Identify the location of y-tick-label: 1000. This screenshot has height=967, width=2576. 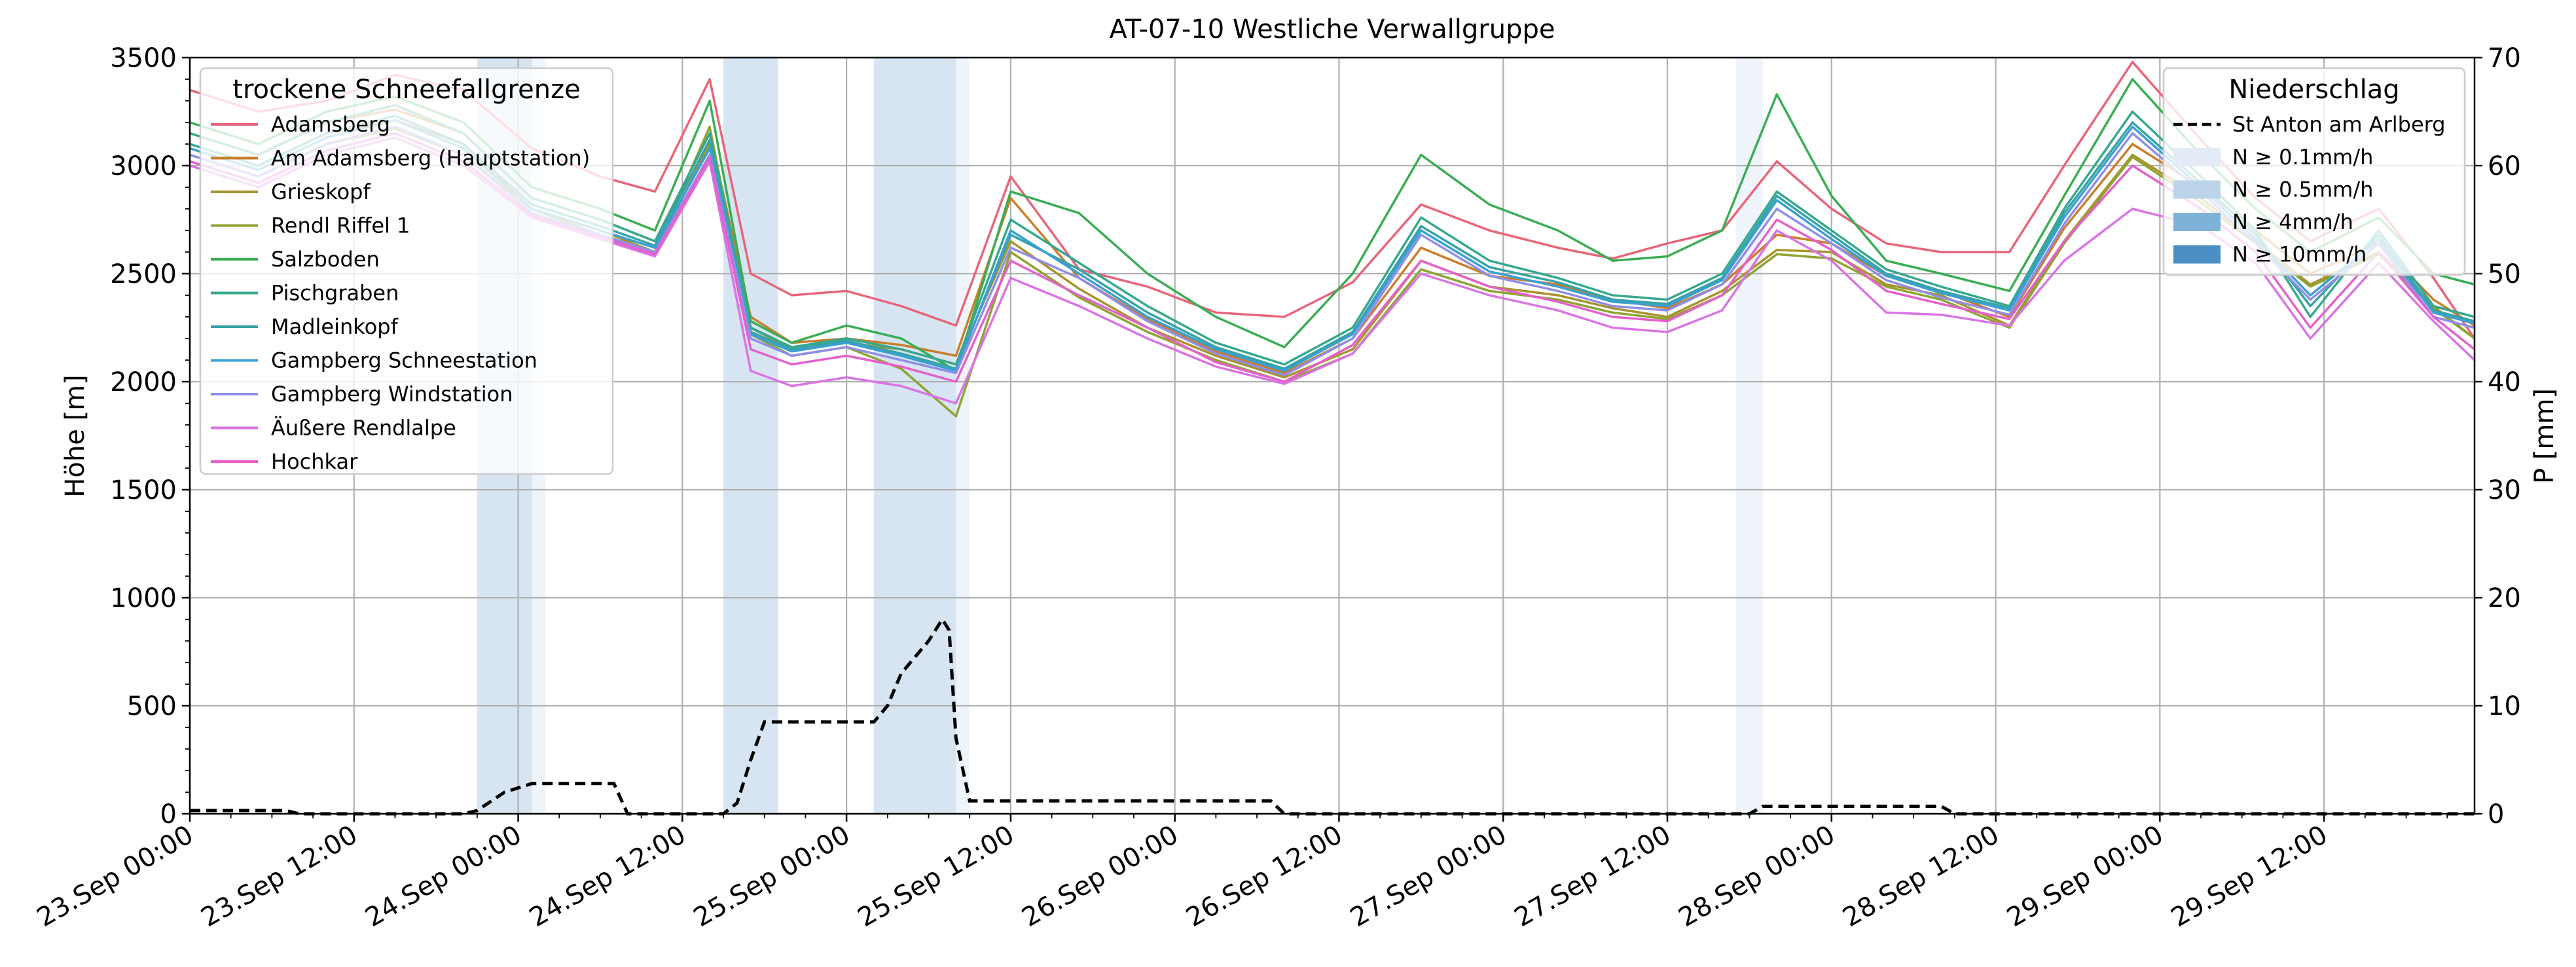
(143, 598).